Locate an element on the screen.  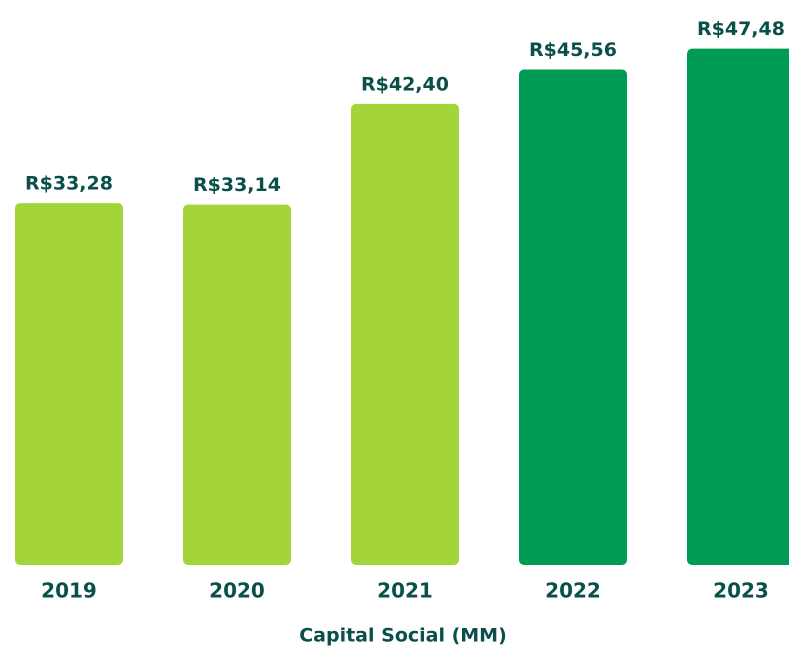
value-label: R$33,14 is located at coordinates (237, 185).